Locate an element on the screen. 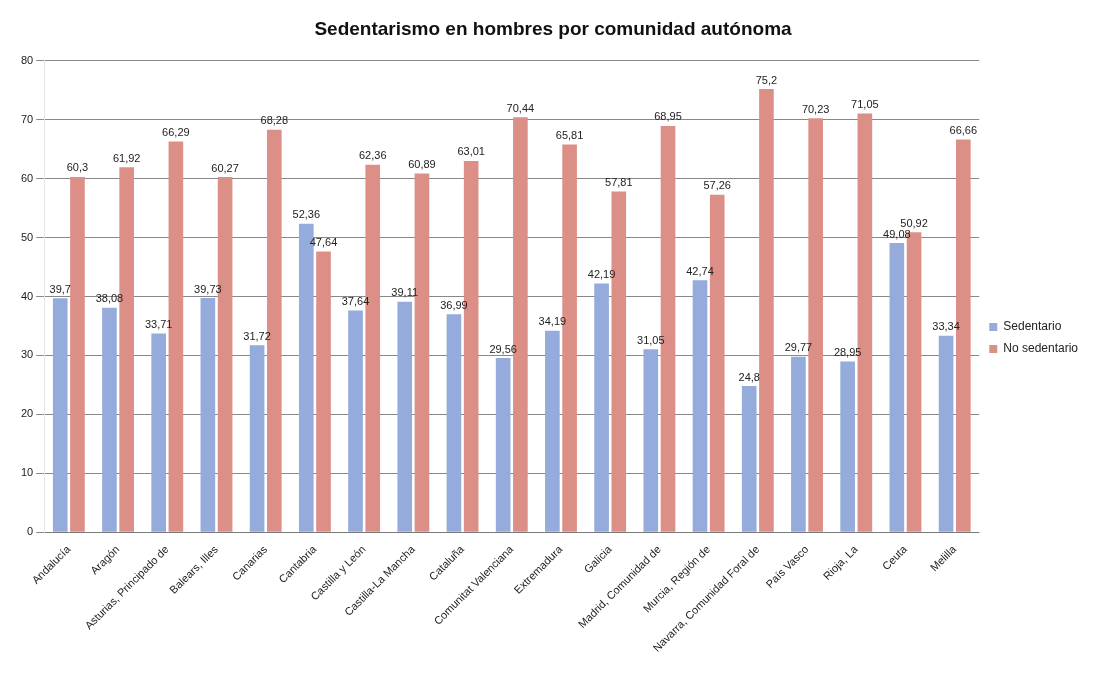 This screenshot has height=677, width=1106. y-tick-label: 70 is located at coordinates (27, 118).